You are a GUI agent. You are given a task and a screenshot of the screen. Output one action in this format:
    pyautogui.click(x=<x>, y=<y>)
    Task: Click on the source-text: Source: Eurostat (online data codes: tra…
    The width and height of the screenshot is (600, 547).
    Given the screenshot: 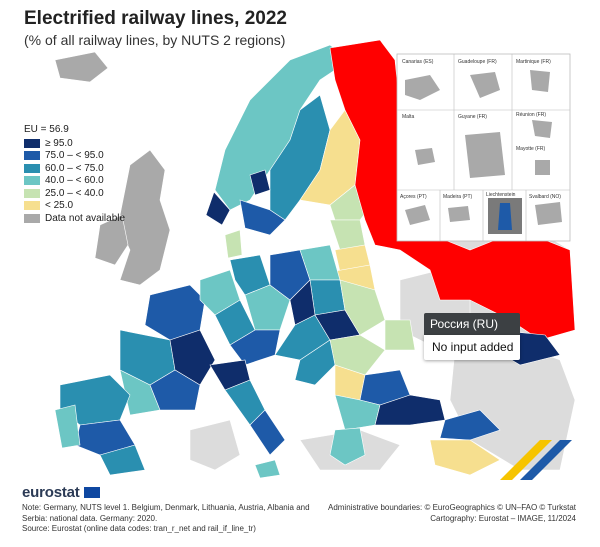 What is the action you would take?
    pyautogui.click(x=139, y=528)
    